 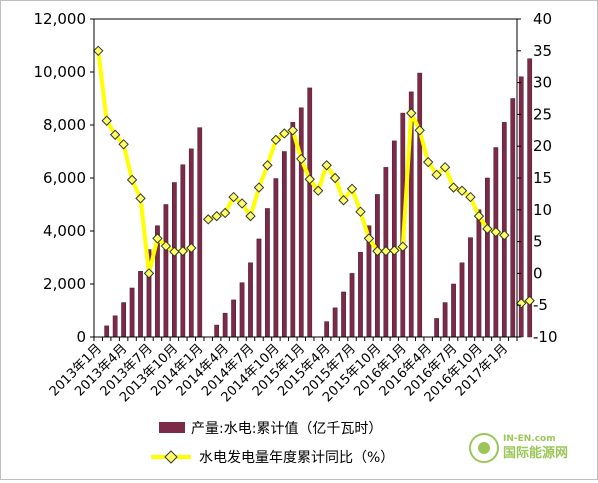 I want to click on y-right-tick-label: 0, so click(x=538, y=273).